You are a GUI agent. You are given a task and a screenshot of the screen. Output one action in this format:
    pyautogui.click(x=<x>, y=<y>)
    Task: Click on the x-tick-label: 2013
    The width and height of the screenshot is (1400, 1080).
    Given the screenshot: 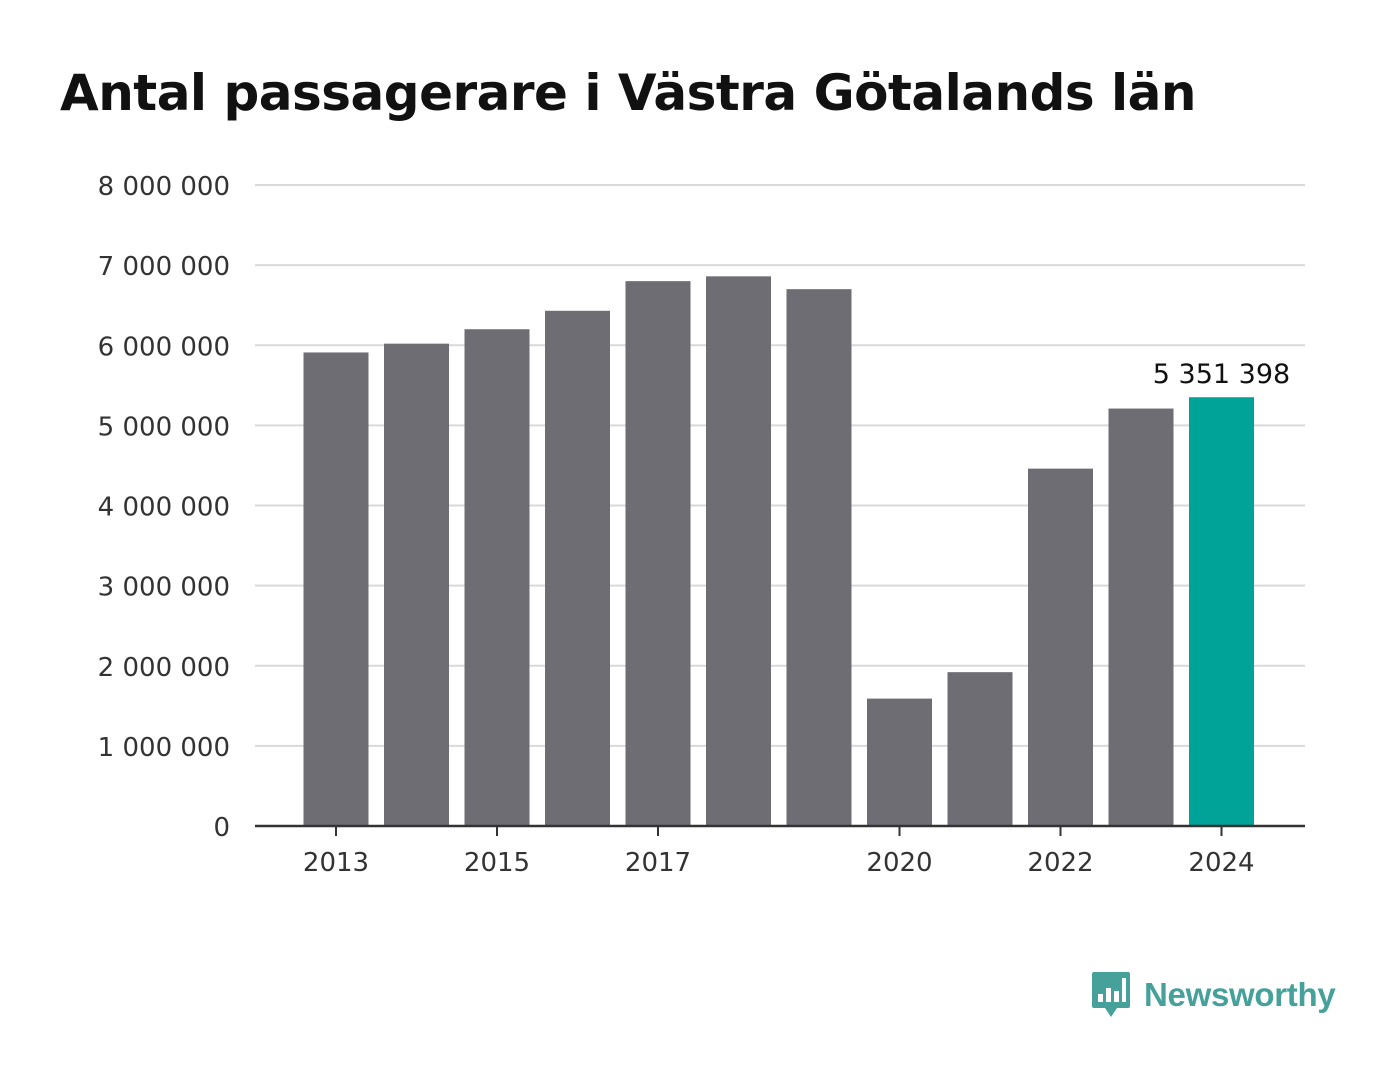 What is the action you would take?
    pyautogui.click(x=336, y=863)
    